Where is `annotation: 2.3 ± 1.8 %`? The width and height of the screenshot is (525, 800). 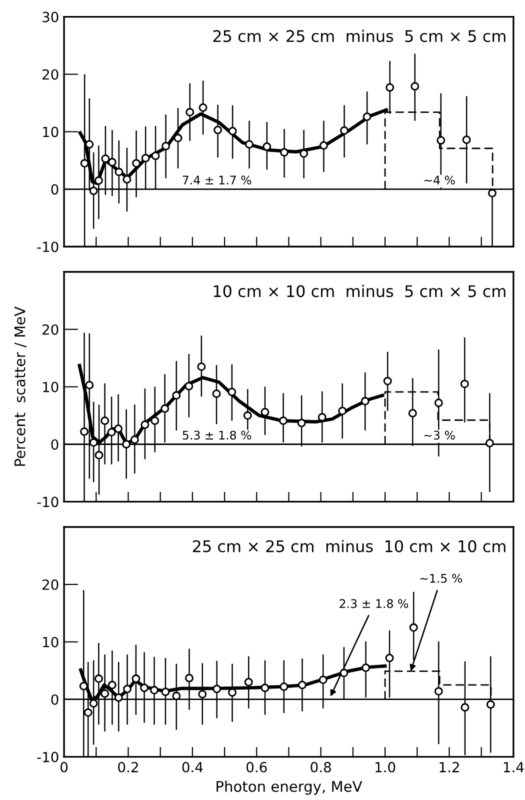 annotation: 2.3 ± 1.8 % is located at coordinates (374, 603).